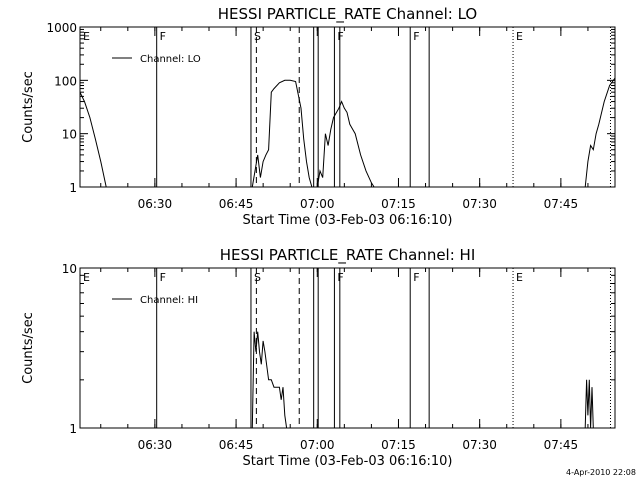  What do you see at coordinates (348, 255) in the screenshot?
I see `chart-title: HESSI PARTICLE_RATE Channel: HI` at bounding box center [348, 255].